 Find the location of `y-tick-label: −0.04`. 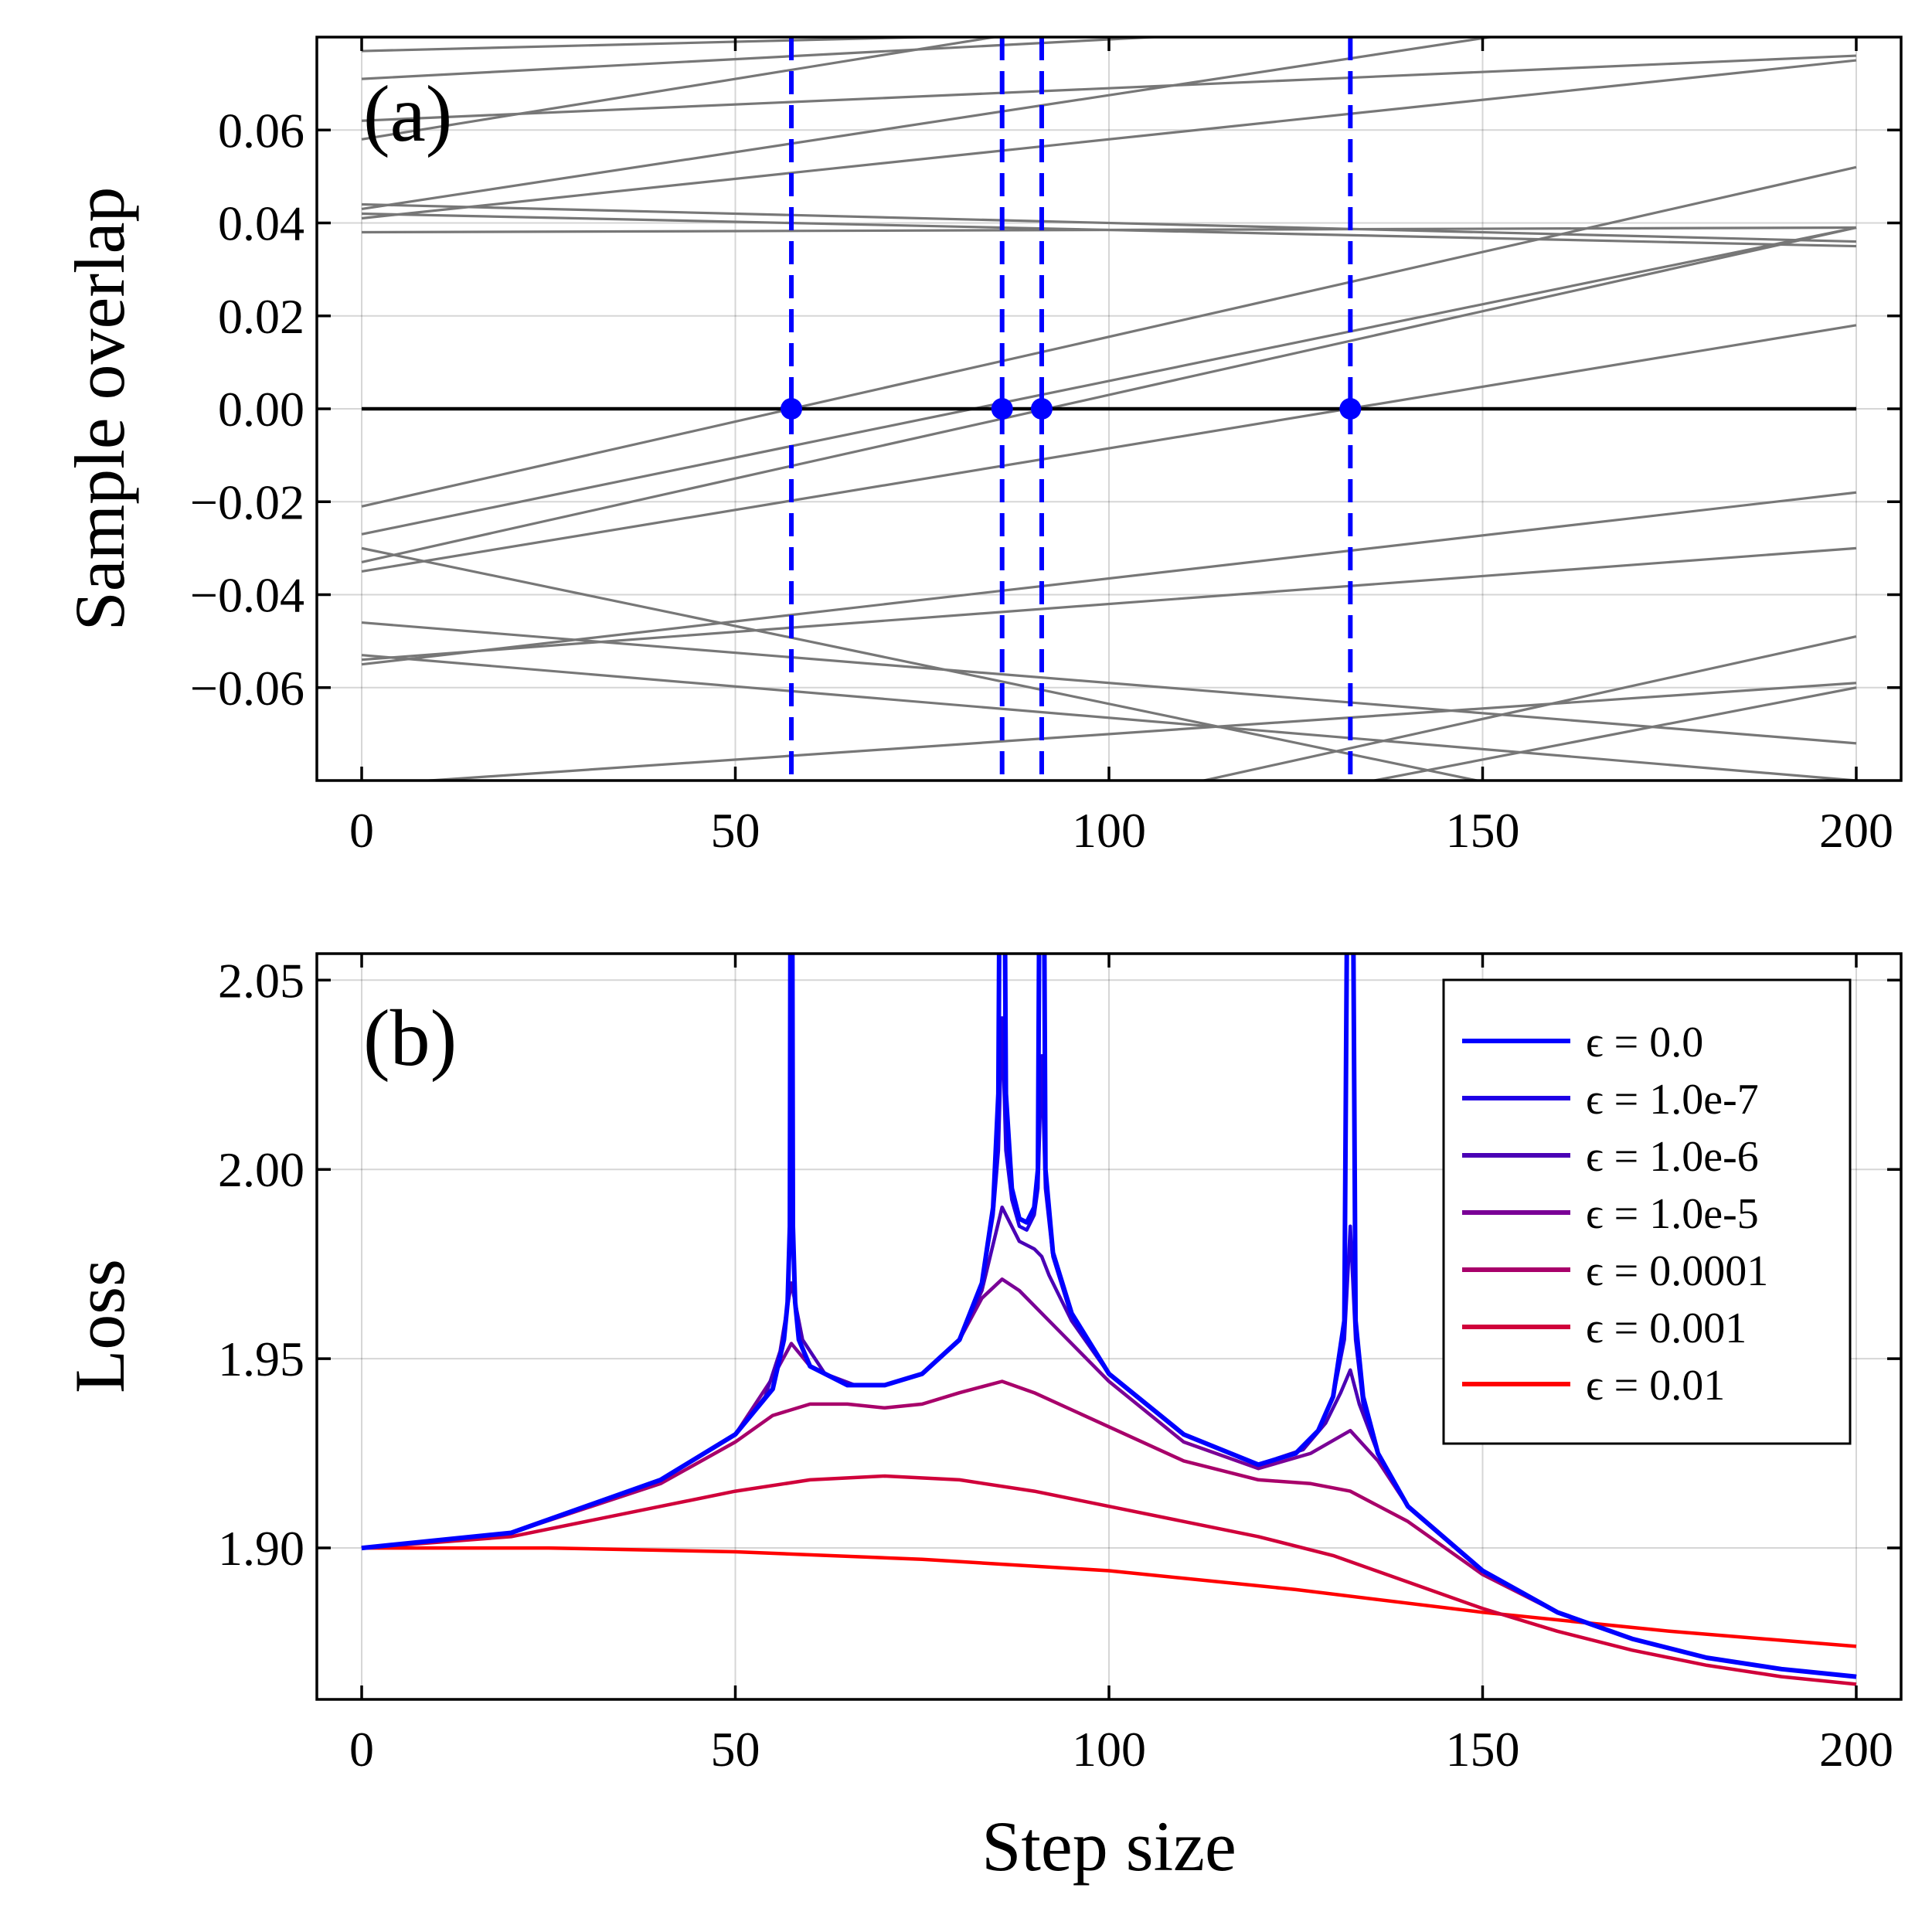

y-tick-label: −0.04 is located at coordinates (247, 596).